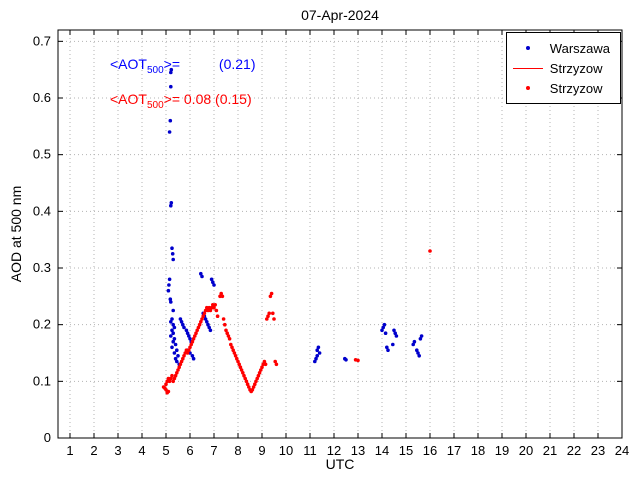 The width and height of the screenshot is (640, 480). Describe the element at coordinates (42, 40) in the screenshot. I see `svg-text: 0.7` at that location.